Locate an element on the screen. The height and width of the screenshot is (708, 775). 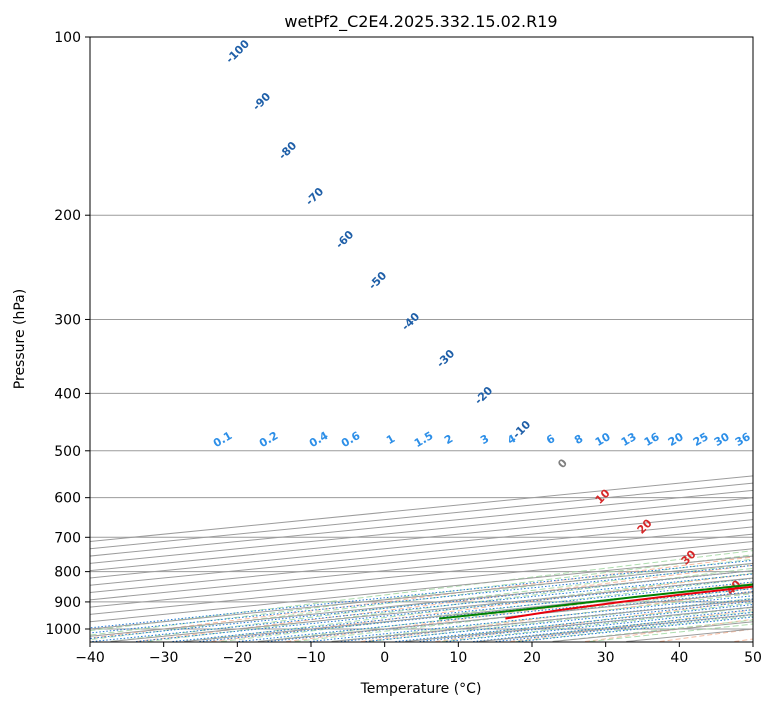
y-tick-label: 200 is located at coordinates (67, 216).